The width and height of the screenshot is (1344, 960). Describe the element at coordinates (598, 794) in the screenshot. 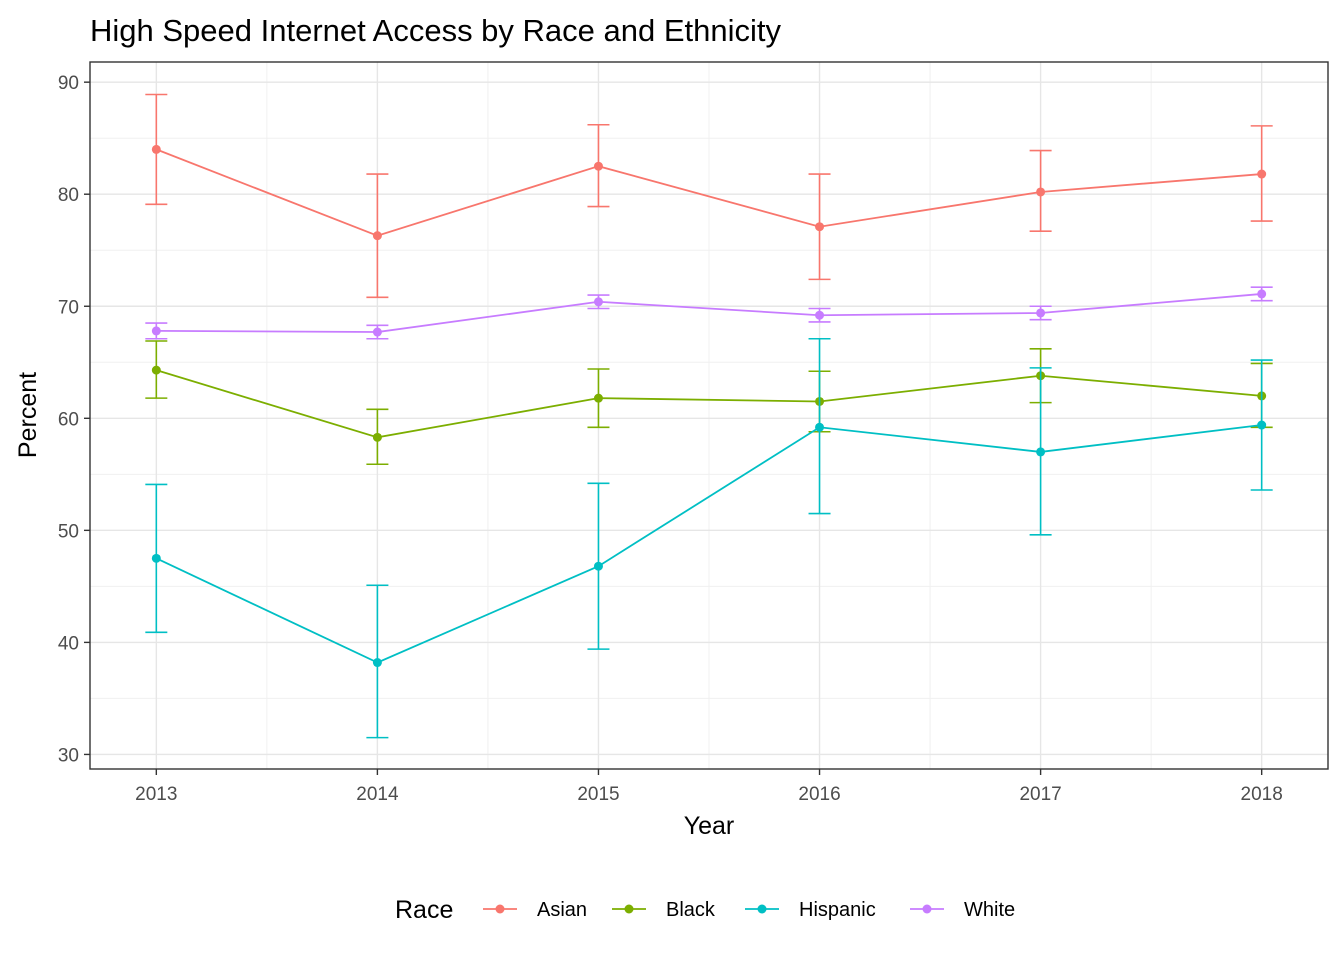

I see `x-tick-label: 2015` at that location.